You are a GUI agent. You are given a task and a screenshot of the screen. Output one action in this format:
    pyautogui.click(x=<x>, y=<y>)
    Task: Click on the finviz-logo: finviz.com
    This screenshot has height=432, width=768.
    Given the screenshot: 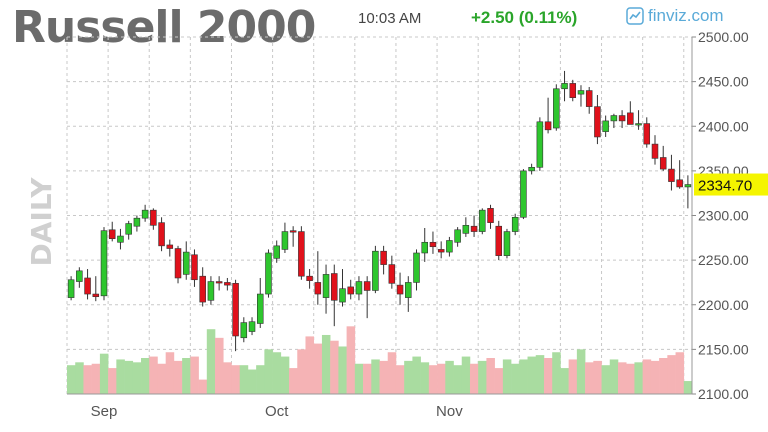 What is the action you would take?
    pyautogui.click(x=675, y=16)
    